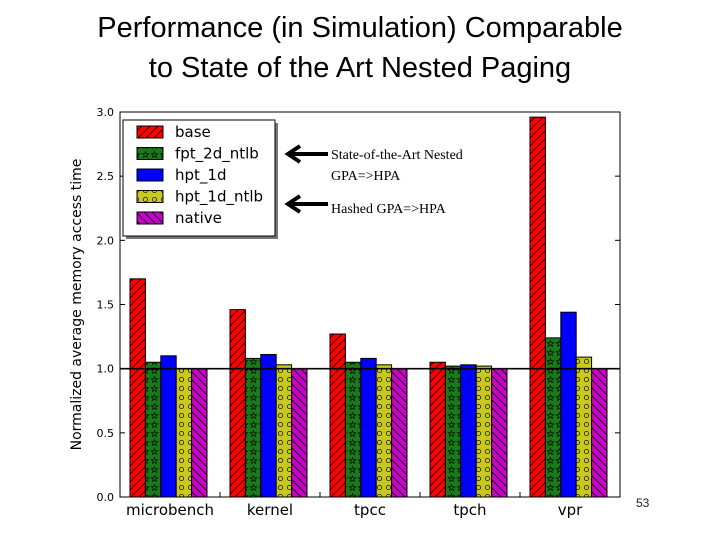  What do you see at coordinates (268, 426) in the screenshot?
I see `bar-kernel-hpt_1d` at bounding box center [268, 426].